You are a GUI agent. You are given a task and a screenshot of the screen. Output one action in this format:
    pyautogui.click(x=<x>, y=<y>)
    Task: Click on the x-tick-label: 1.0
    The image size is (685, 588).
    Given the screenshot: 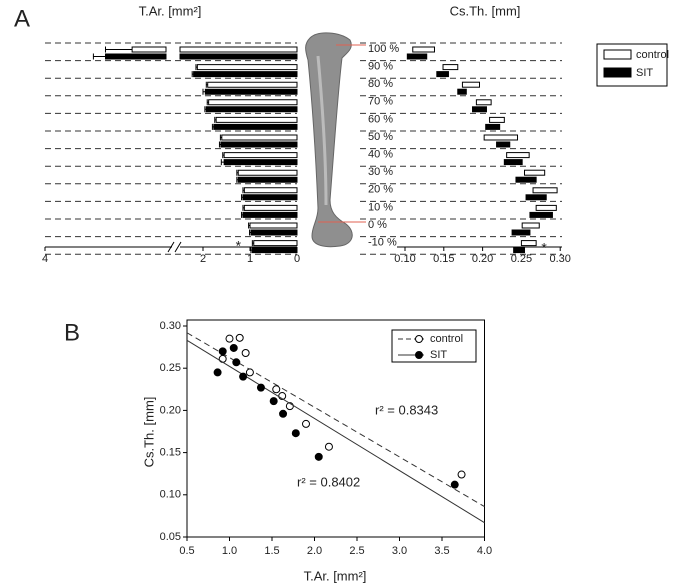 What is the action you would take?
    pyautogui.click(x=229, y=551)
    